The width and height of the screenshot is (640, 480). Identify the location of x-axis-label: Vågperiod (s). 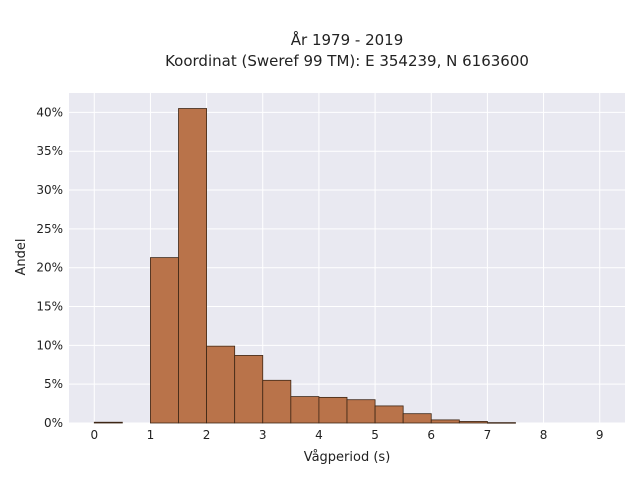
(347, 457).